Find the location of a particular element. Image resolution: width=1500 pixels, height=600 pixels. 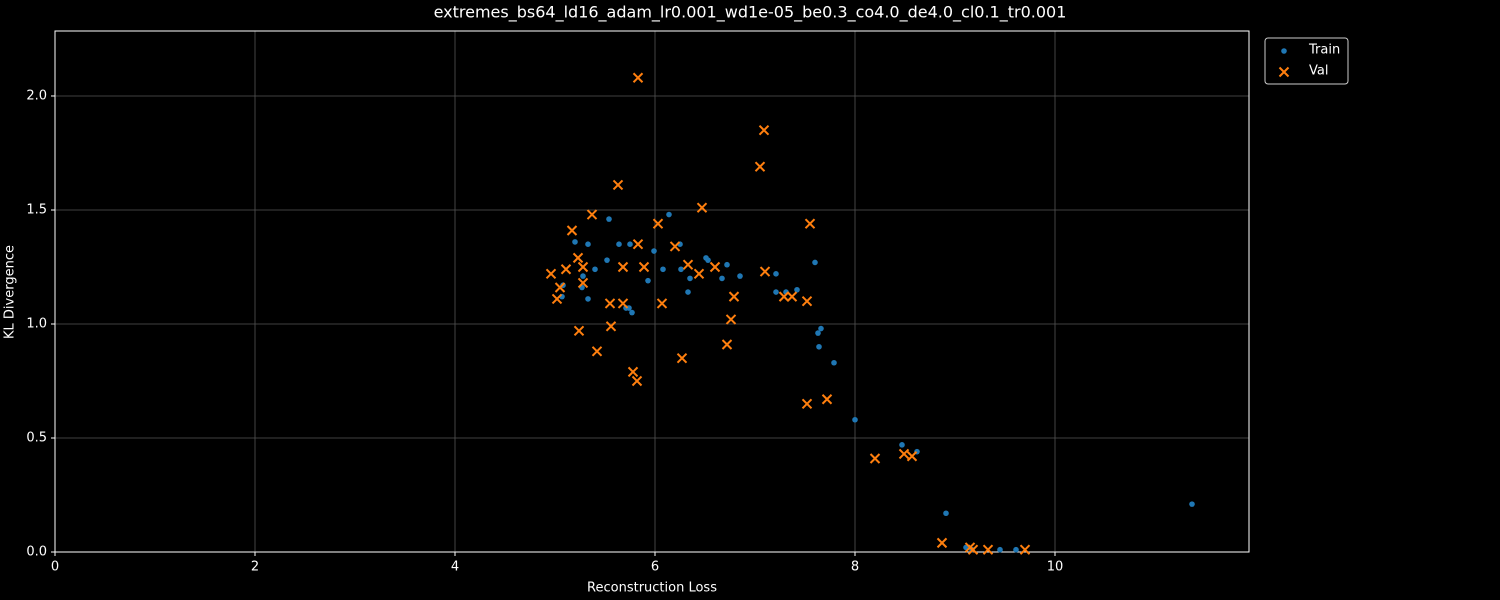

y-tick-label: 2.0 is located at coordinates (36, 95).